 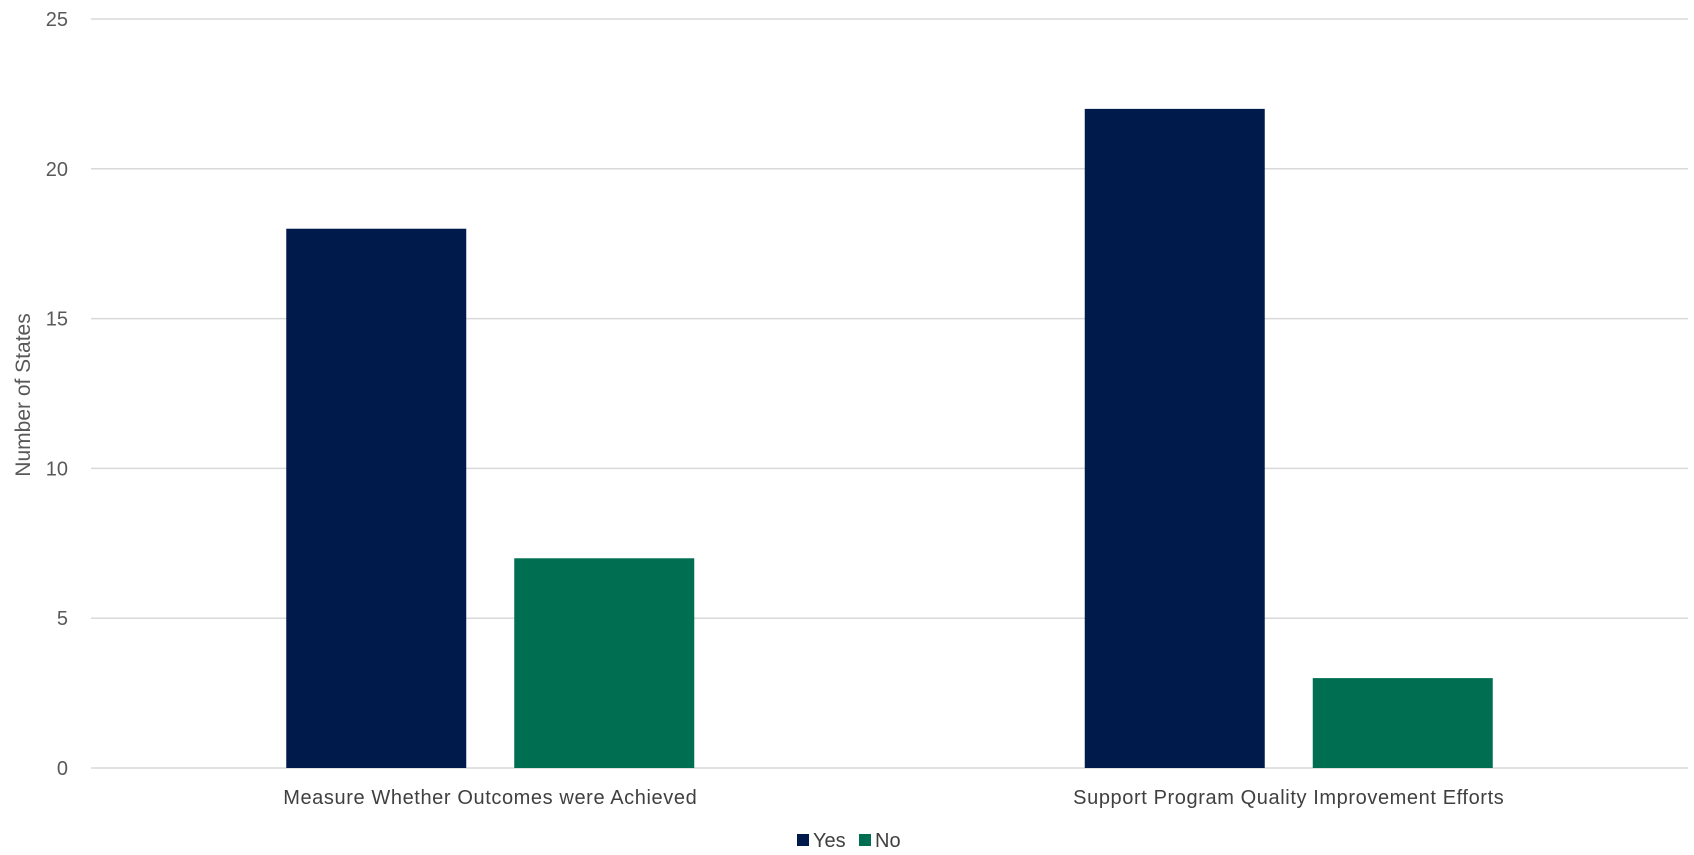 I want to click on legend: Yes No, so click(x=849, y=841).